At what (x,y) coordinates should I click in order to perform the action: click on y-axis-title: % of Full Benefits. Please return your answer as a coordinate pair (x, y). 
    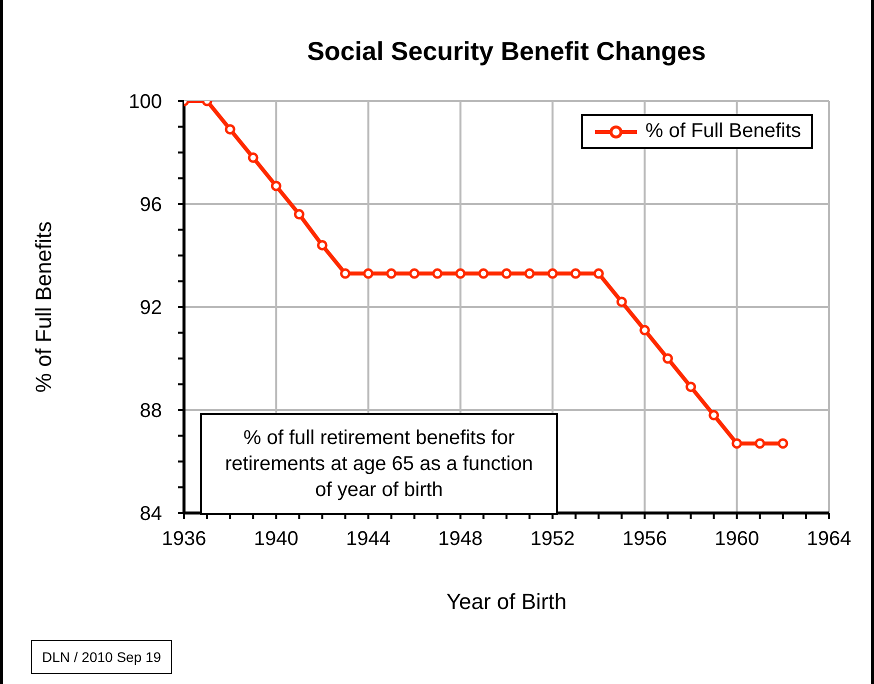
    Looking at the image, I should click on (43, 307).